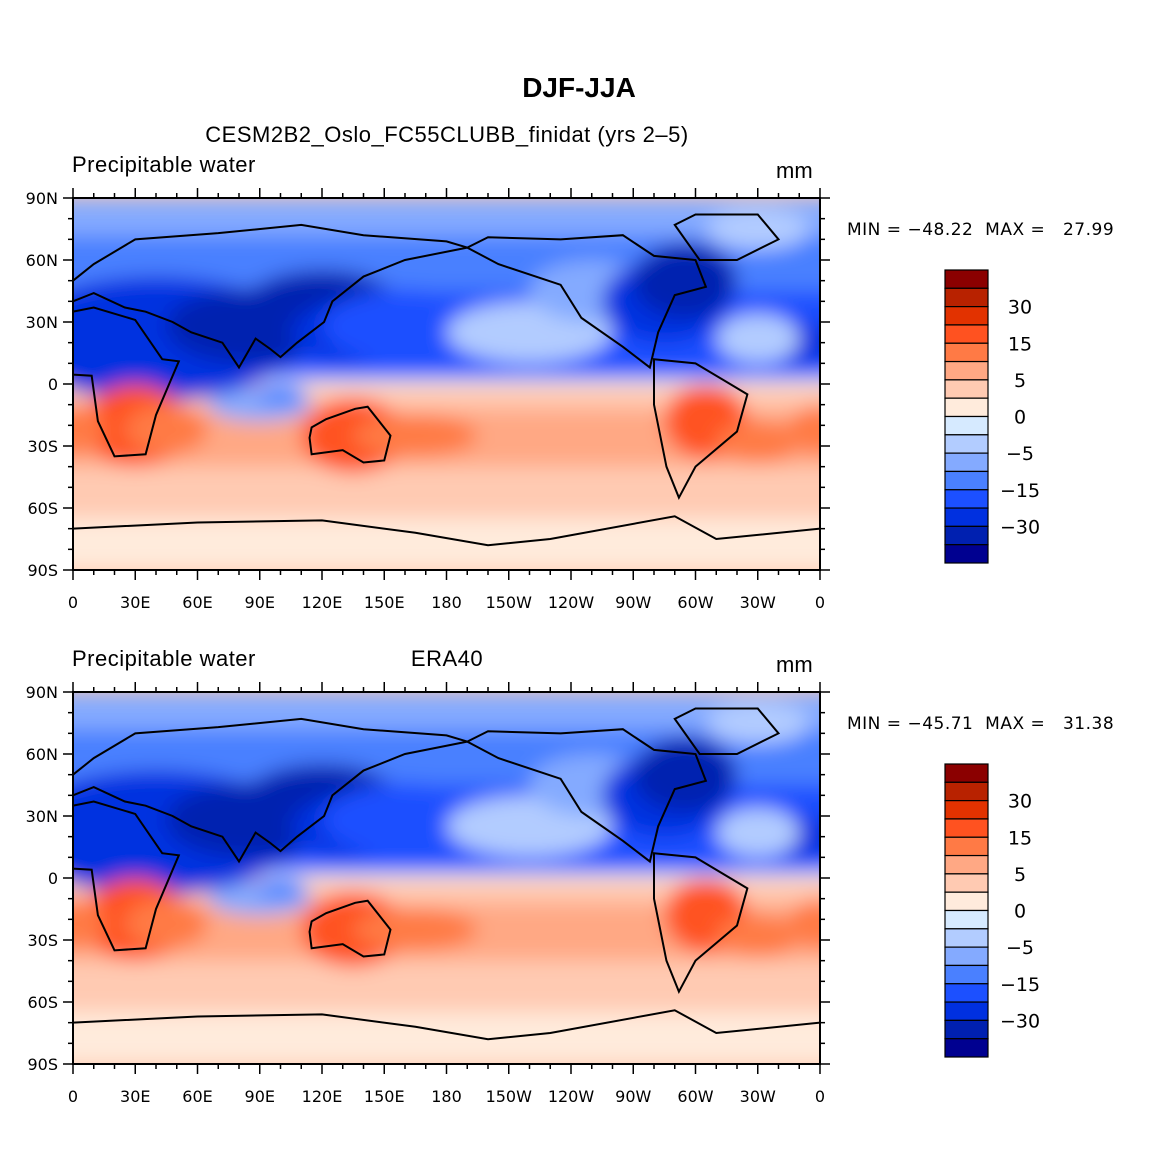 This screenshot has height=1156, width=1158. I want to click on center-title: CESM2B2_Oslo_FC55CLUBB_finidat (yrs 2–5), so click(447, 134).